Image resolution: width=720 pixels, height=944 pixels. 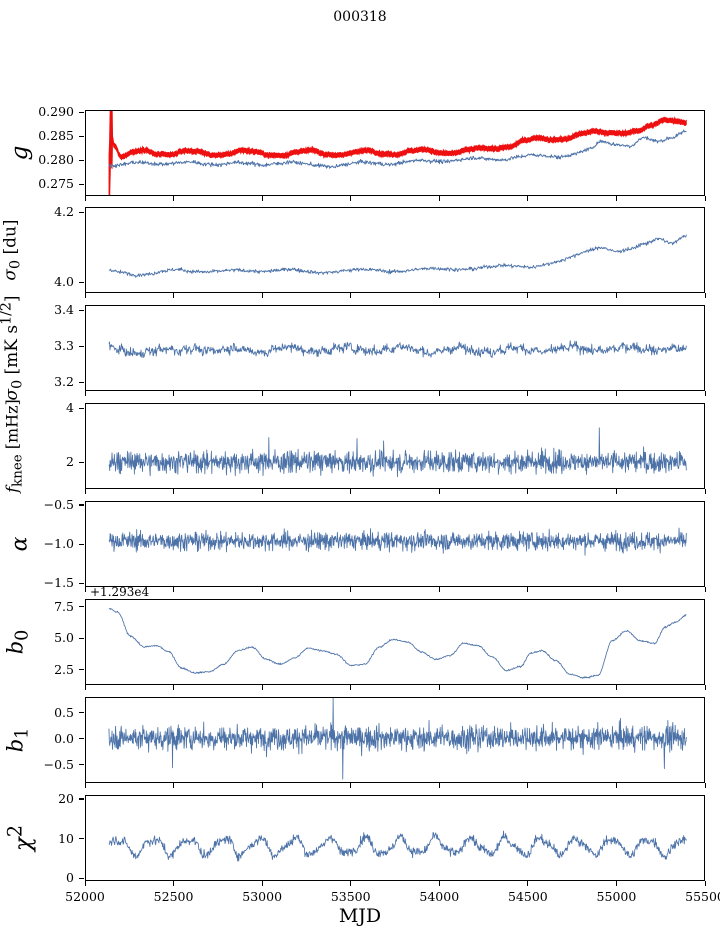 What do you see at coordinates (397, 153) in the screenshot?
I see `series-red-band` at bounding box center [397, 153].